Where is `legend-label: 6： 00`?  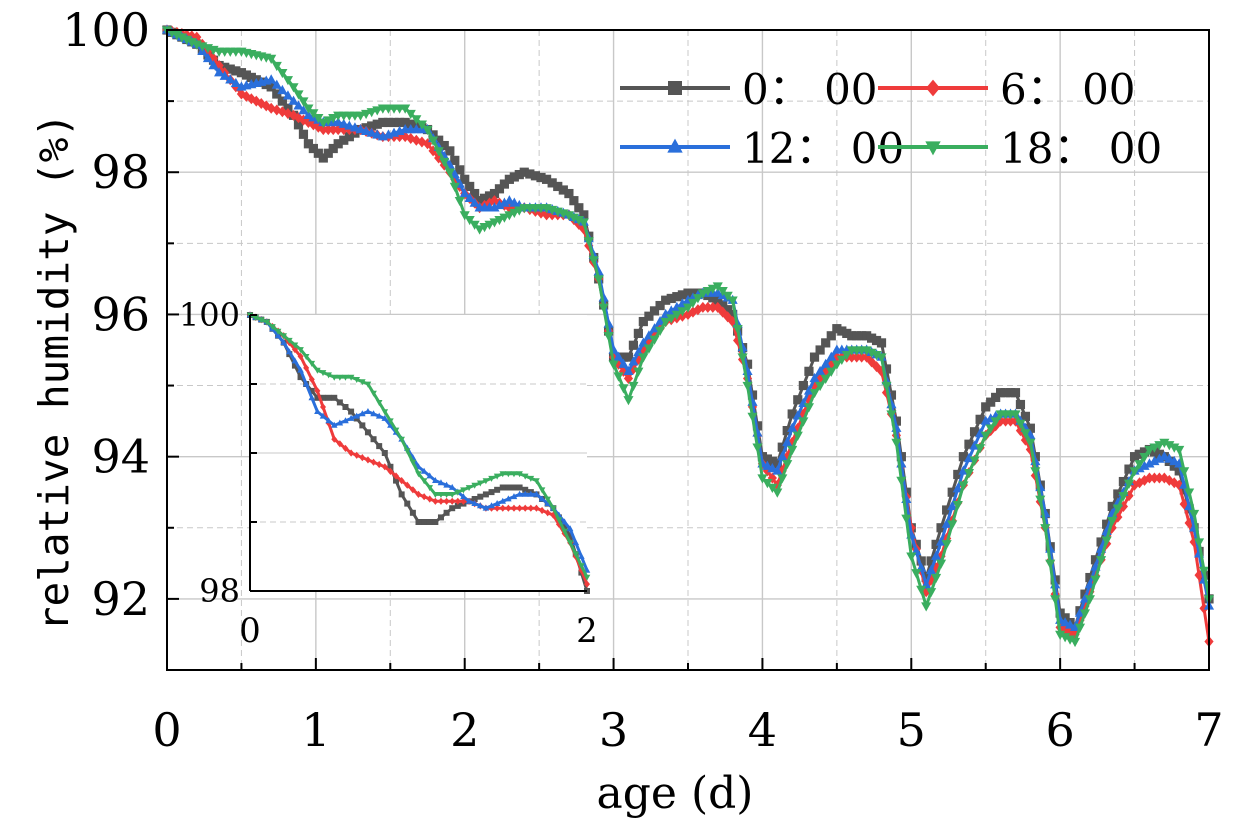
legend-label: 6： 00 is located at coordinates (1068, 89).